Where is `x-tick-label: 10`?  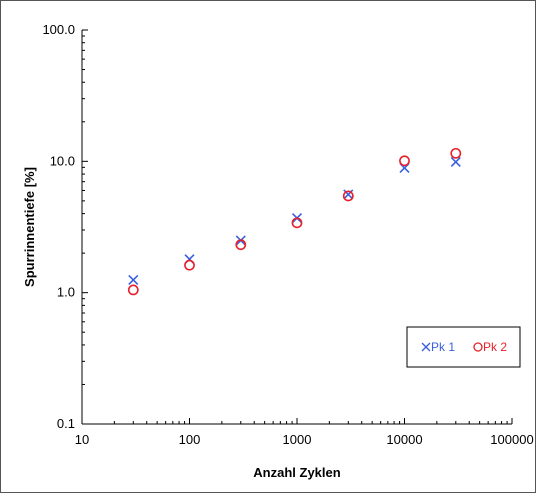 x-tick-label: 10 is located at coordinates (82, 439).